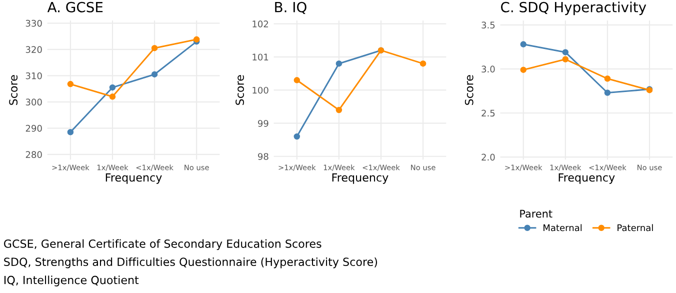  What do you see at coordinates (260, 24) in the screenshot?
I see `y-tick-label: 102` at bounding box center [260, 24].